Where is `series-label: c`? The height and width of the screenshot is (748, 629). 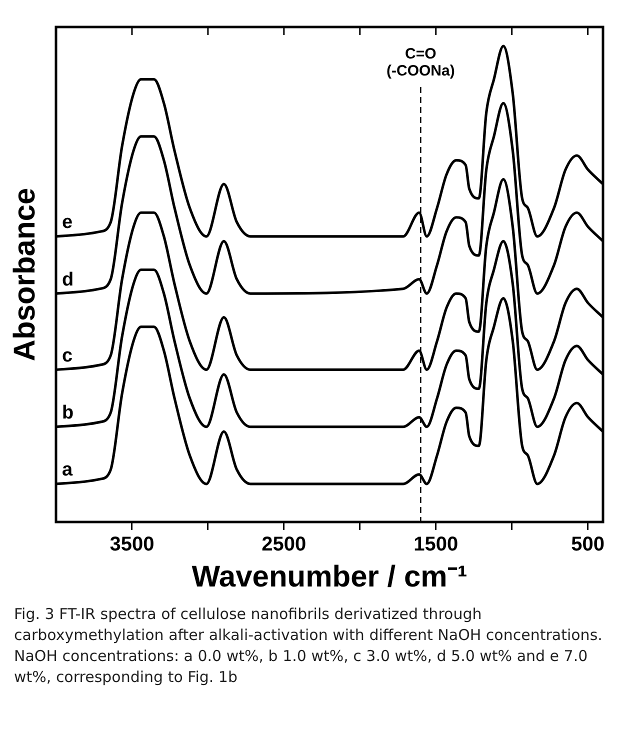 series-label: c is located at coordinates (67, 355).